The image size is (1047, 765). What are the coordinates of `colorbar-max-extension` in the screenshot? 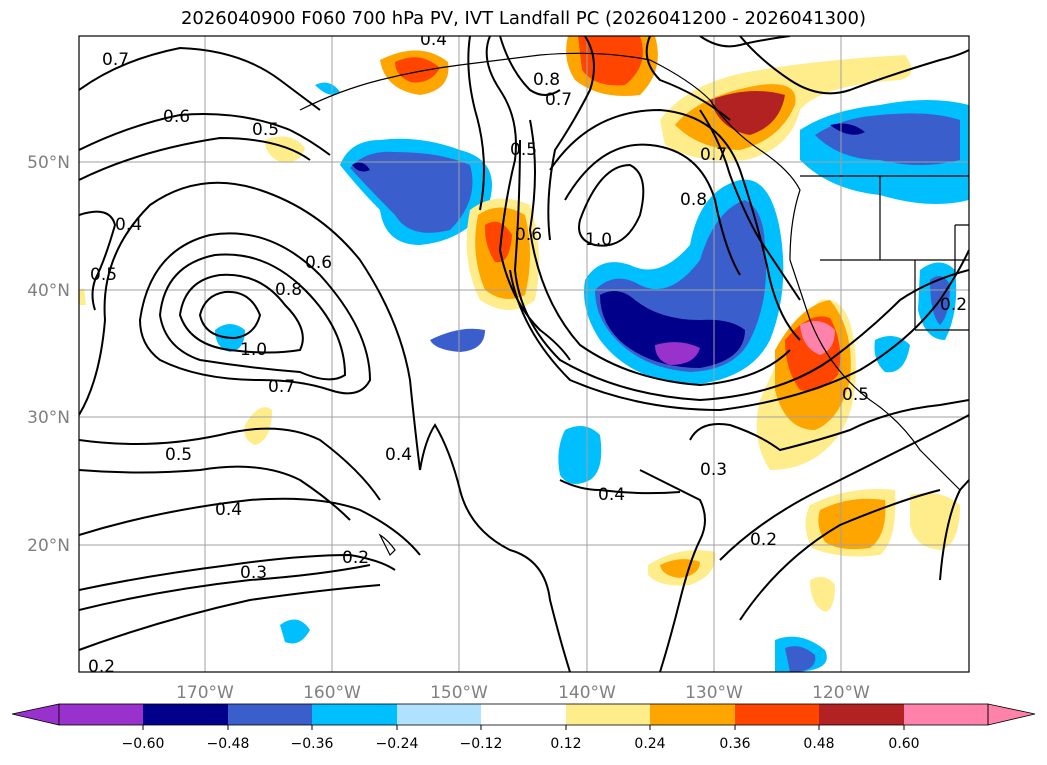 It's located at (1011, 714).